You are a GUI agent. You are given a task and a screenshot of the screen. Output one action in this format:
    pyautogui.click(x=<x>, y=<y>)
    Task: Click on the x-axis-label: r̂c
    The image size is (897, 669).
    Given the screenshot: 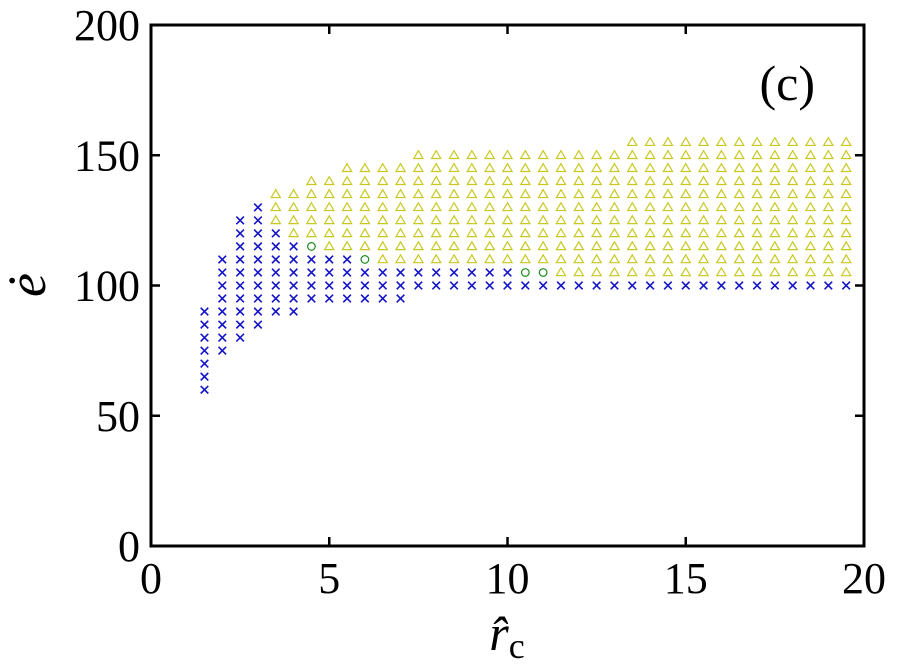 What is the action you would take?
    pyautogui.click(x=506, y=635)
    